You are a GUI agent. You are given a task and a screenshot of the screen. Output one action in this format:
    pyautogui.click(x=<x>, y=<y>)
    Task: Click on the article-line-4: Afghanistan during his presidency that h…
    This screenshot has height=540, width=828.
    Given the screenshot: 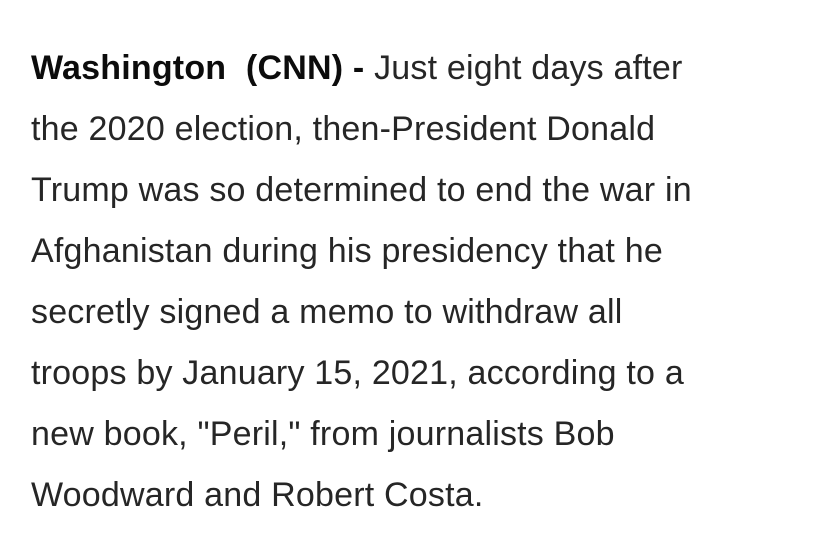 What is the action you would take?
    pyautogui.click(x=347, y=251)
    